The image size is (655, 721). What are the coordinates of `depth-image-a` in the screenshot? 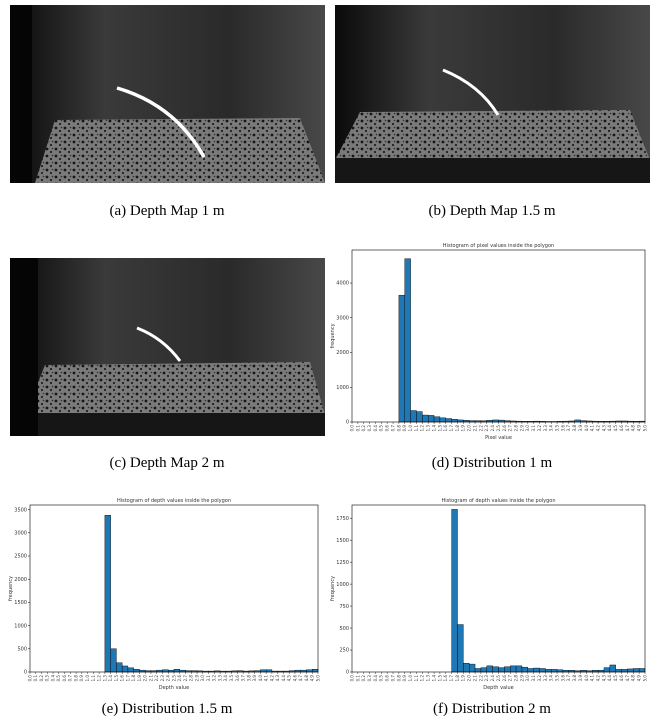 It's located at (167, 94).